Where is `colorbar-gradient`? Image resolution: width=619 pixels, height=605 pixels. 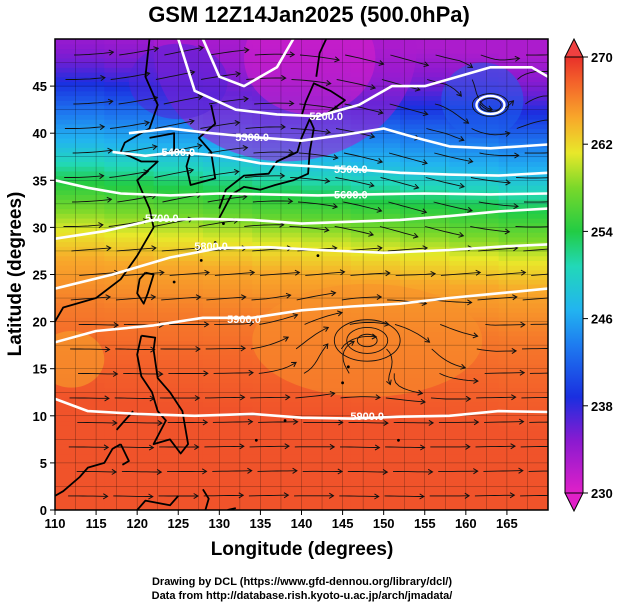
colorbar-gradient is located at coordinates (574, 275).